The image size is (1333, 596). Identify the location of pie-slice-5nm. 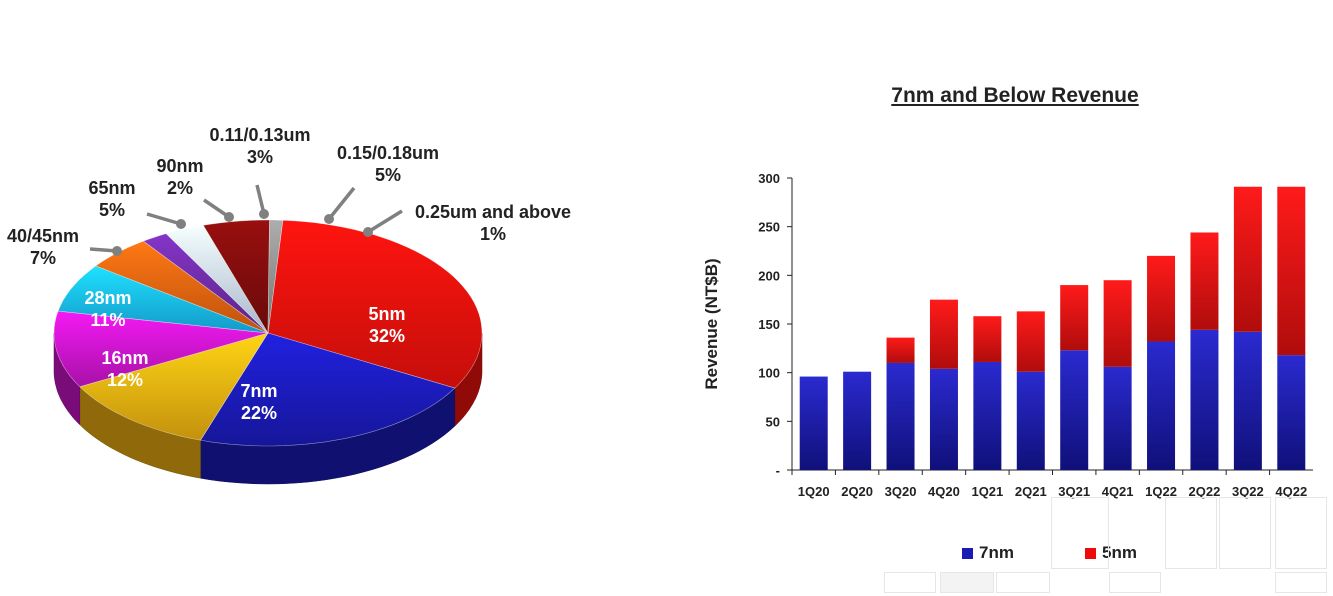
(375, 304).